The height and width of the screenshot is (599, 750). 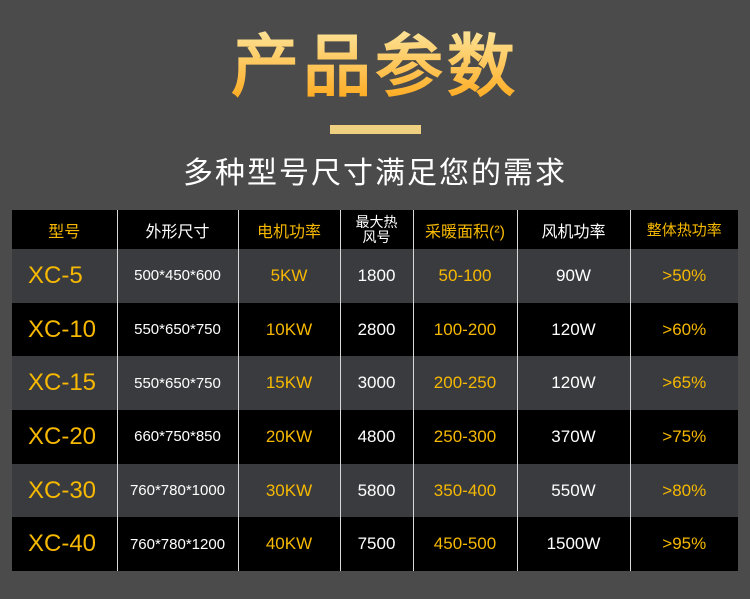 I want to click on header-cell: 风机功率, so click(x=573, y=229).